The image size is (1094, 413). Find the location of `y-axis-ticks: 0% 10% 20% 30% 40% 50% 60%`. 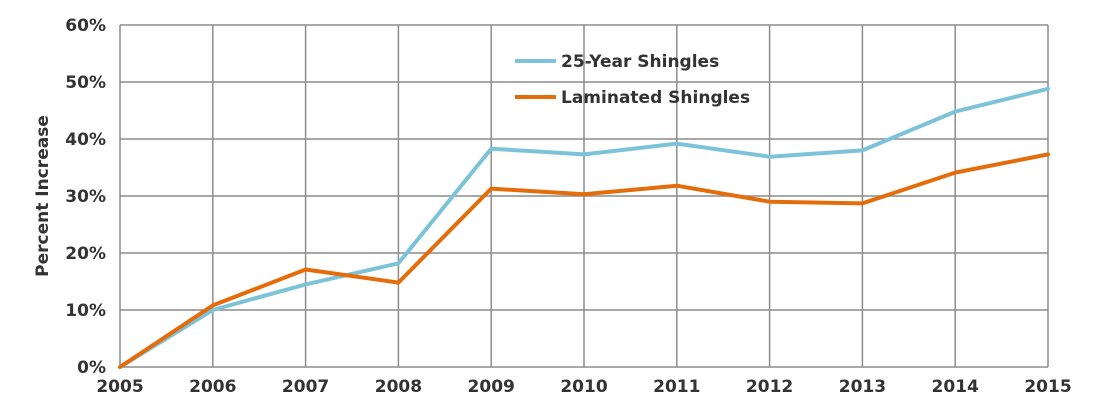

y-axis-ticks: 0% 10% 20% 30% 40% 50% 60% is located at coordinates (85, 197).